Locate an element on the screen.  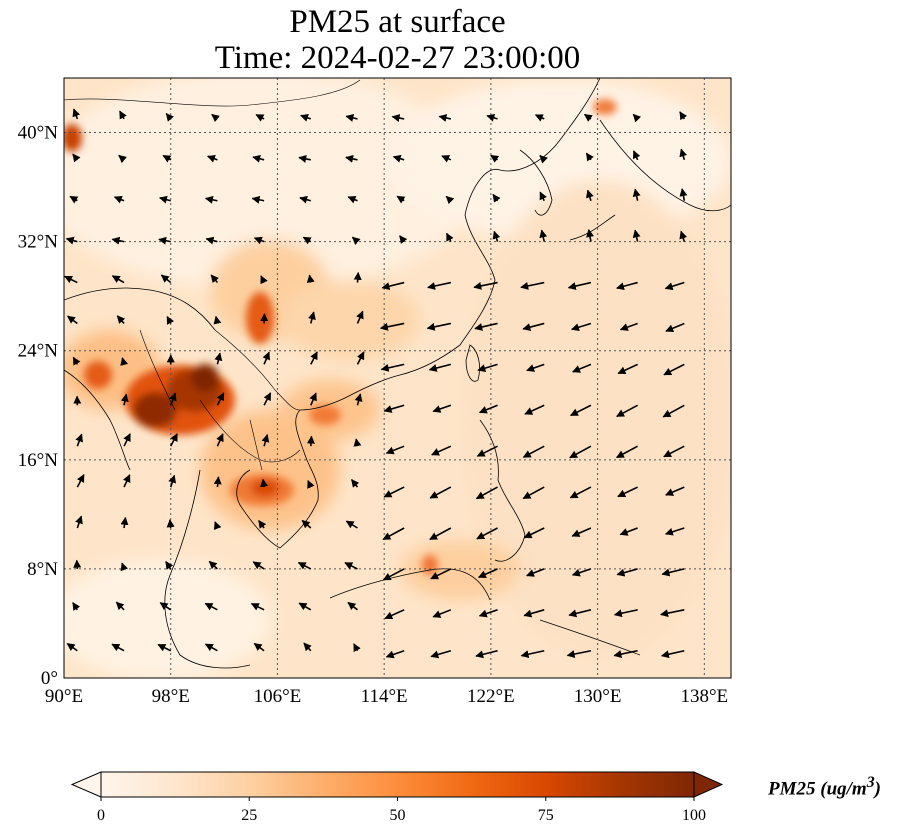
colorbar-tick-label: 0 is located at coordinates (101, 815).